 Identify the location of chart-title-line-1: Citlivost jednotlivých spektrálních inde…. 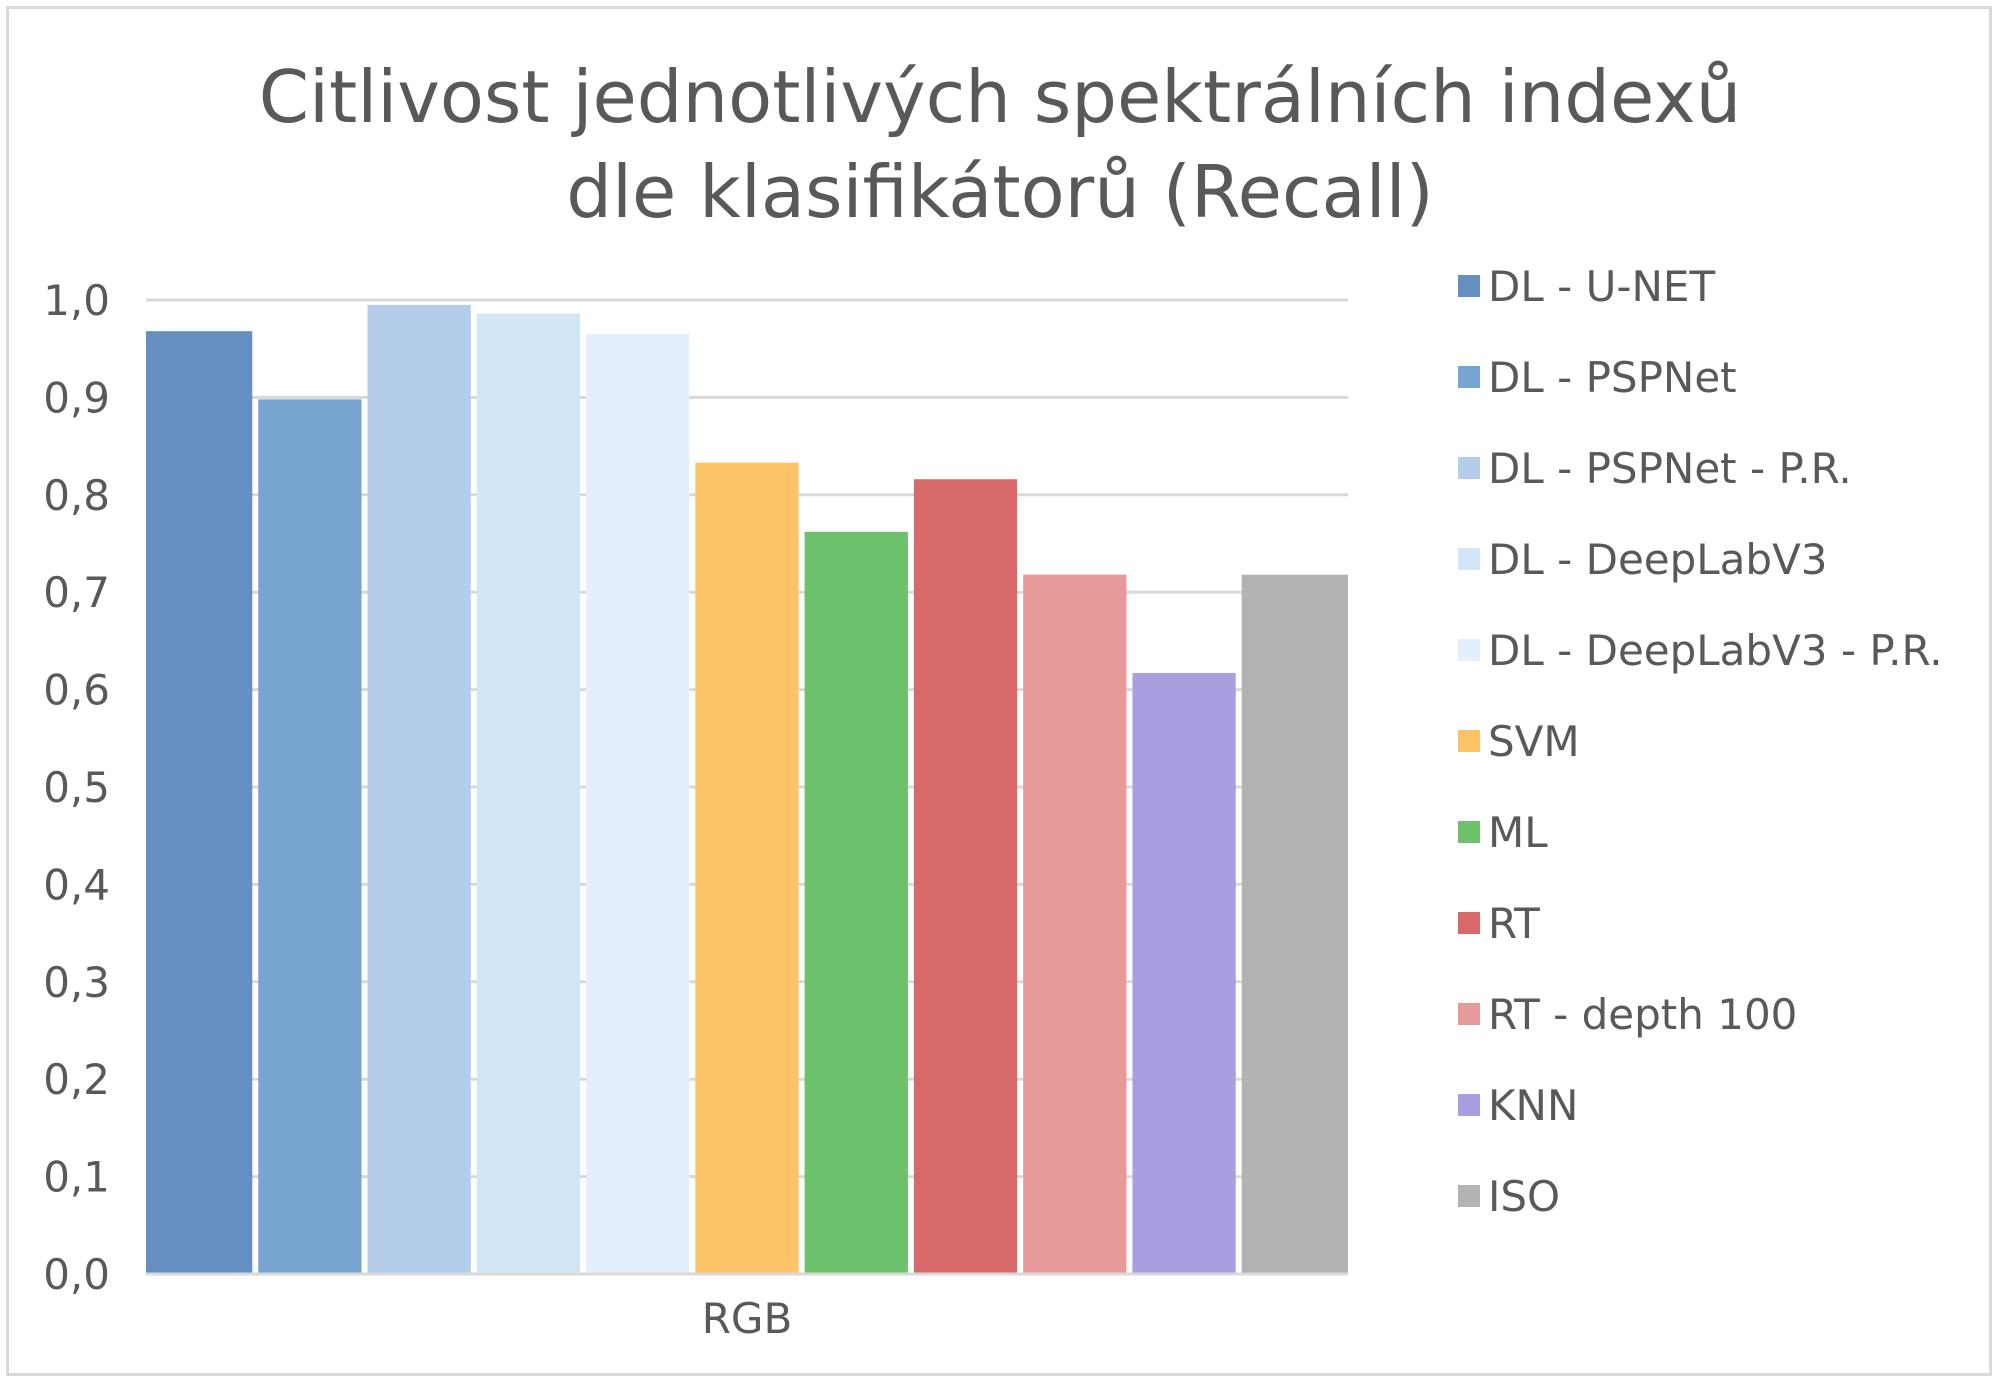
(1000, 97).